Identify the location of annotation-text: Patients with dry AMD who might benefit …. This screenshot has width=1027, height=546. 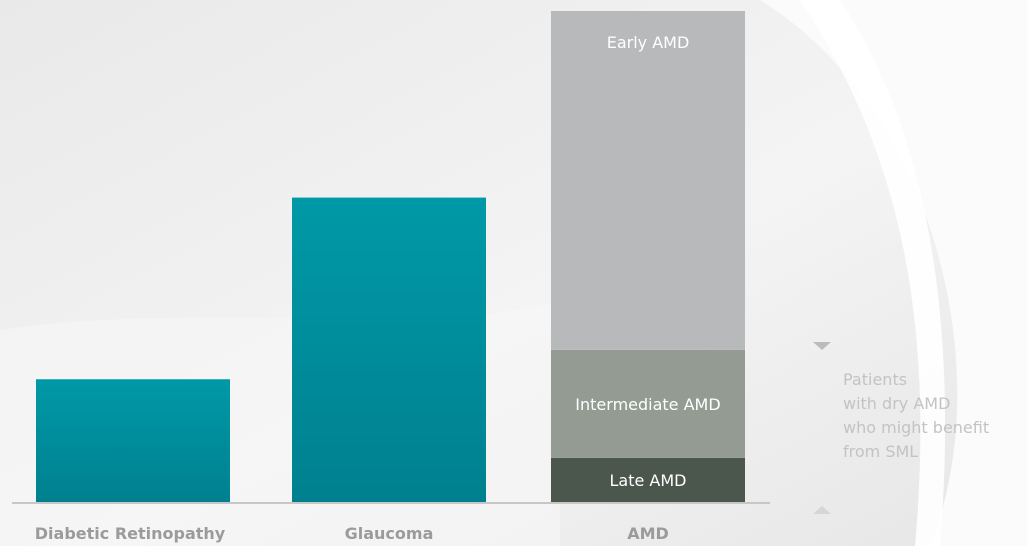
(935, 416).